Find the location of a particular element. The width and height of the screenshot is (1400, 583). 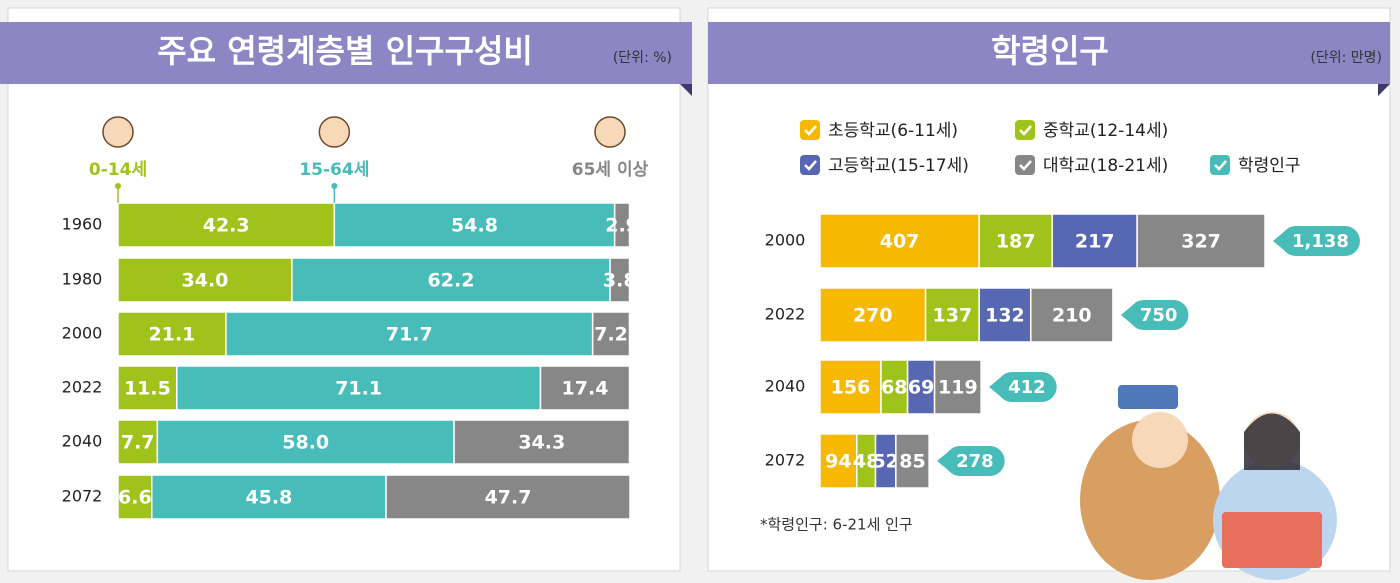

value-label: 17.4 is located at coordinates (585, 389).